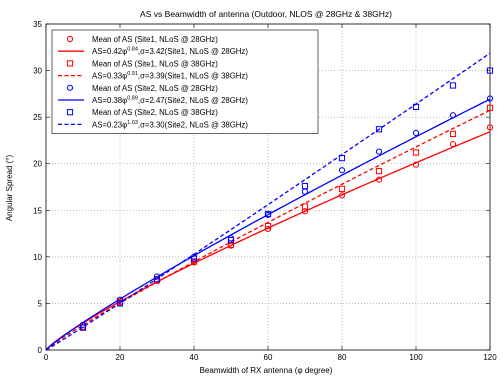  Describe the element at coordinates (194, 357) in the screenshot. I see `x-tick-label: 40` at that location.